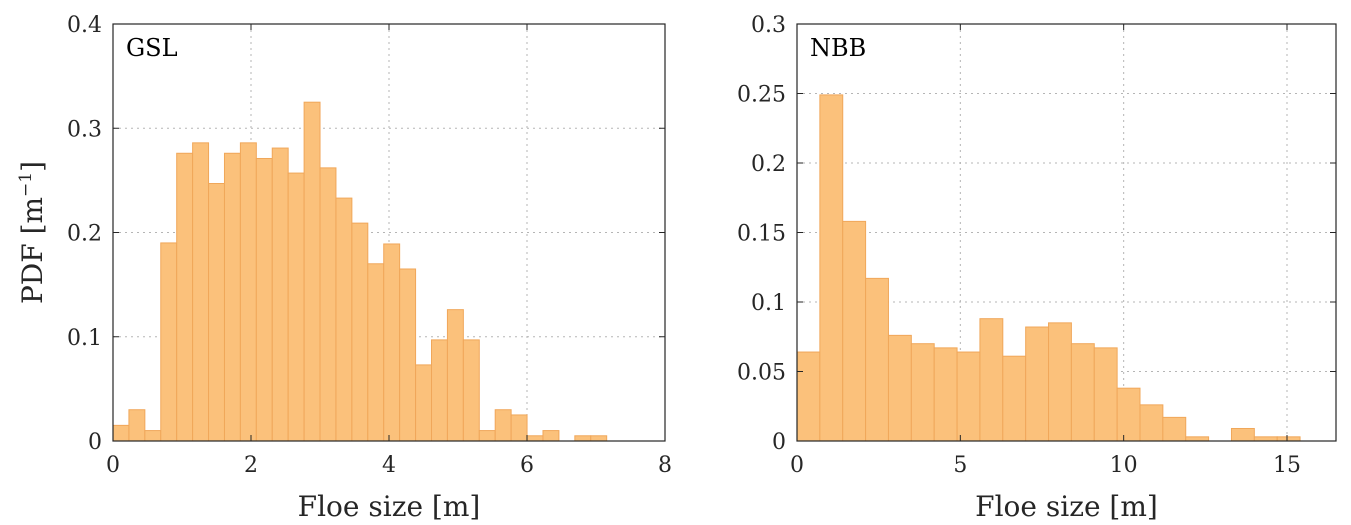  Describe the element at coordinates (32, 166) in the screenshot. I see `y-axis-title-suffix: ]` at that location.